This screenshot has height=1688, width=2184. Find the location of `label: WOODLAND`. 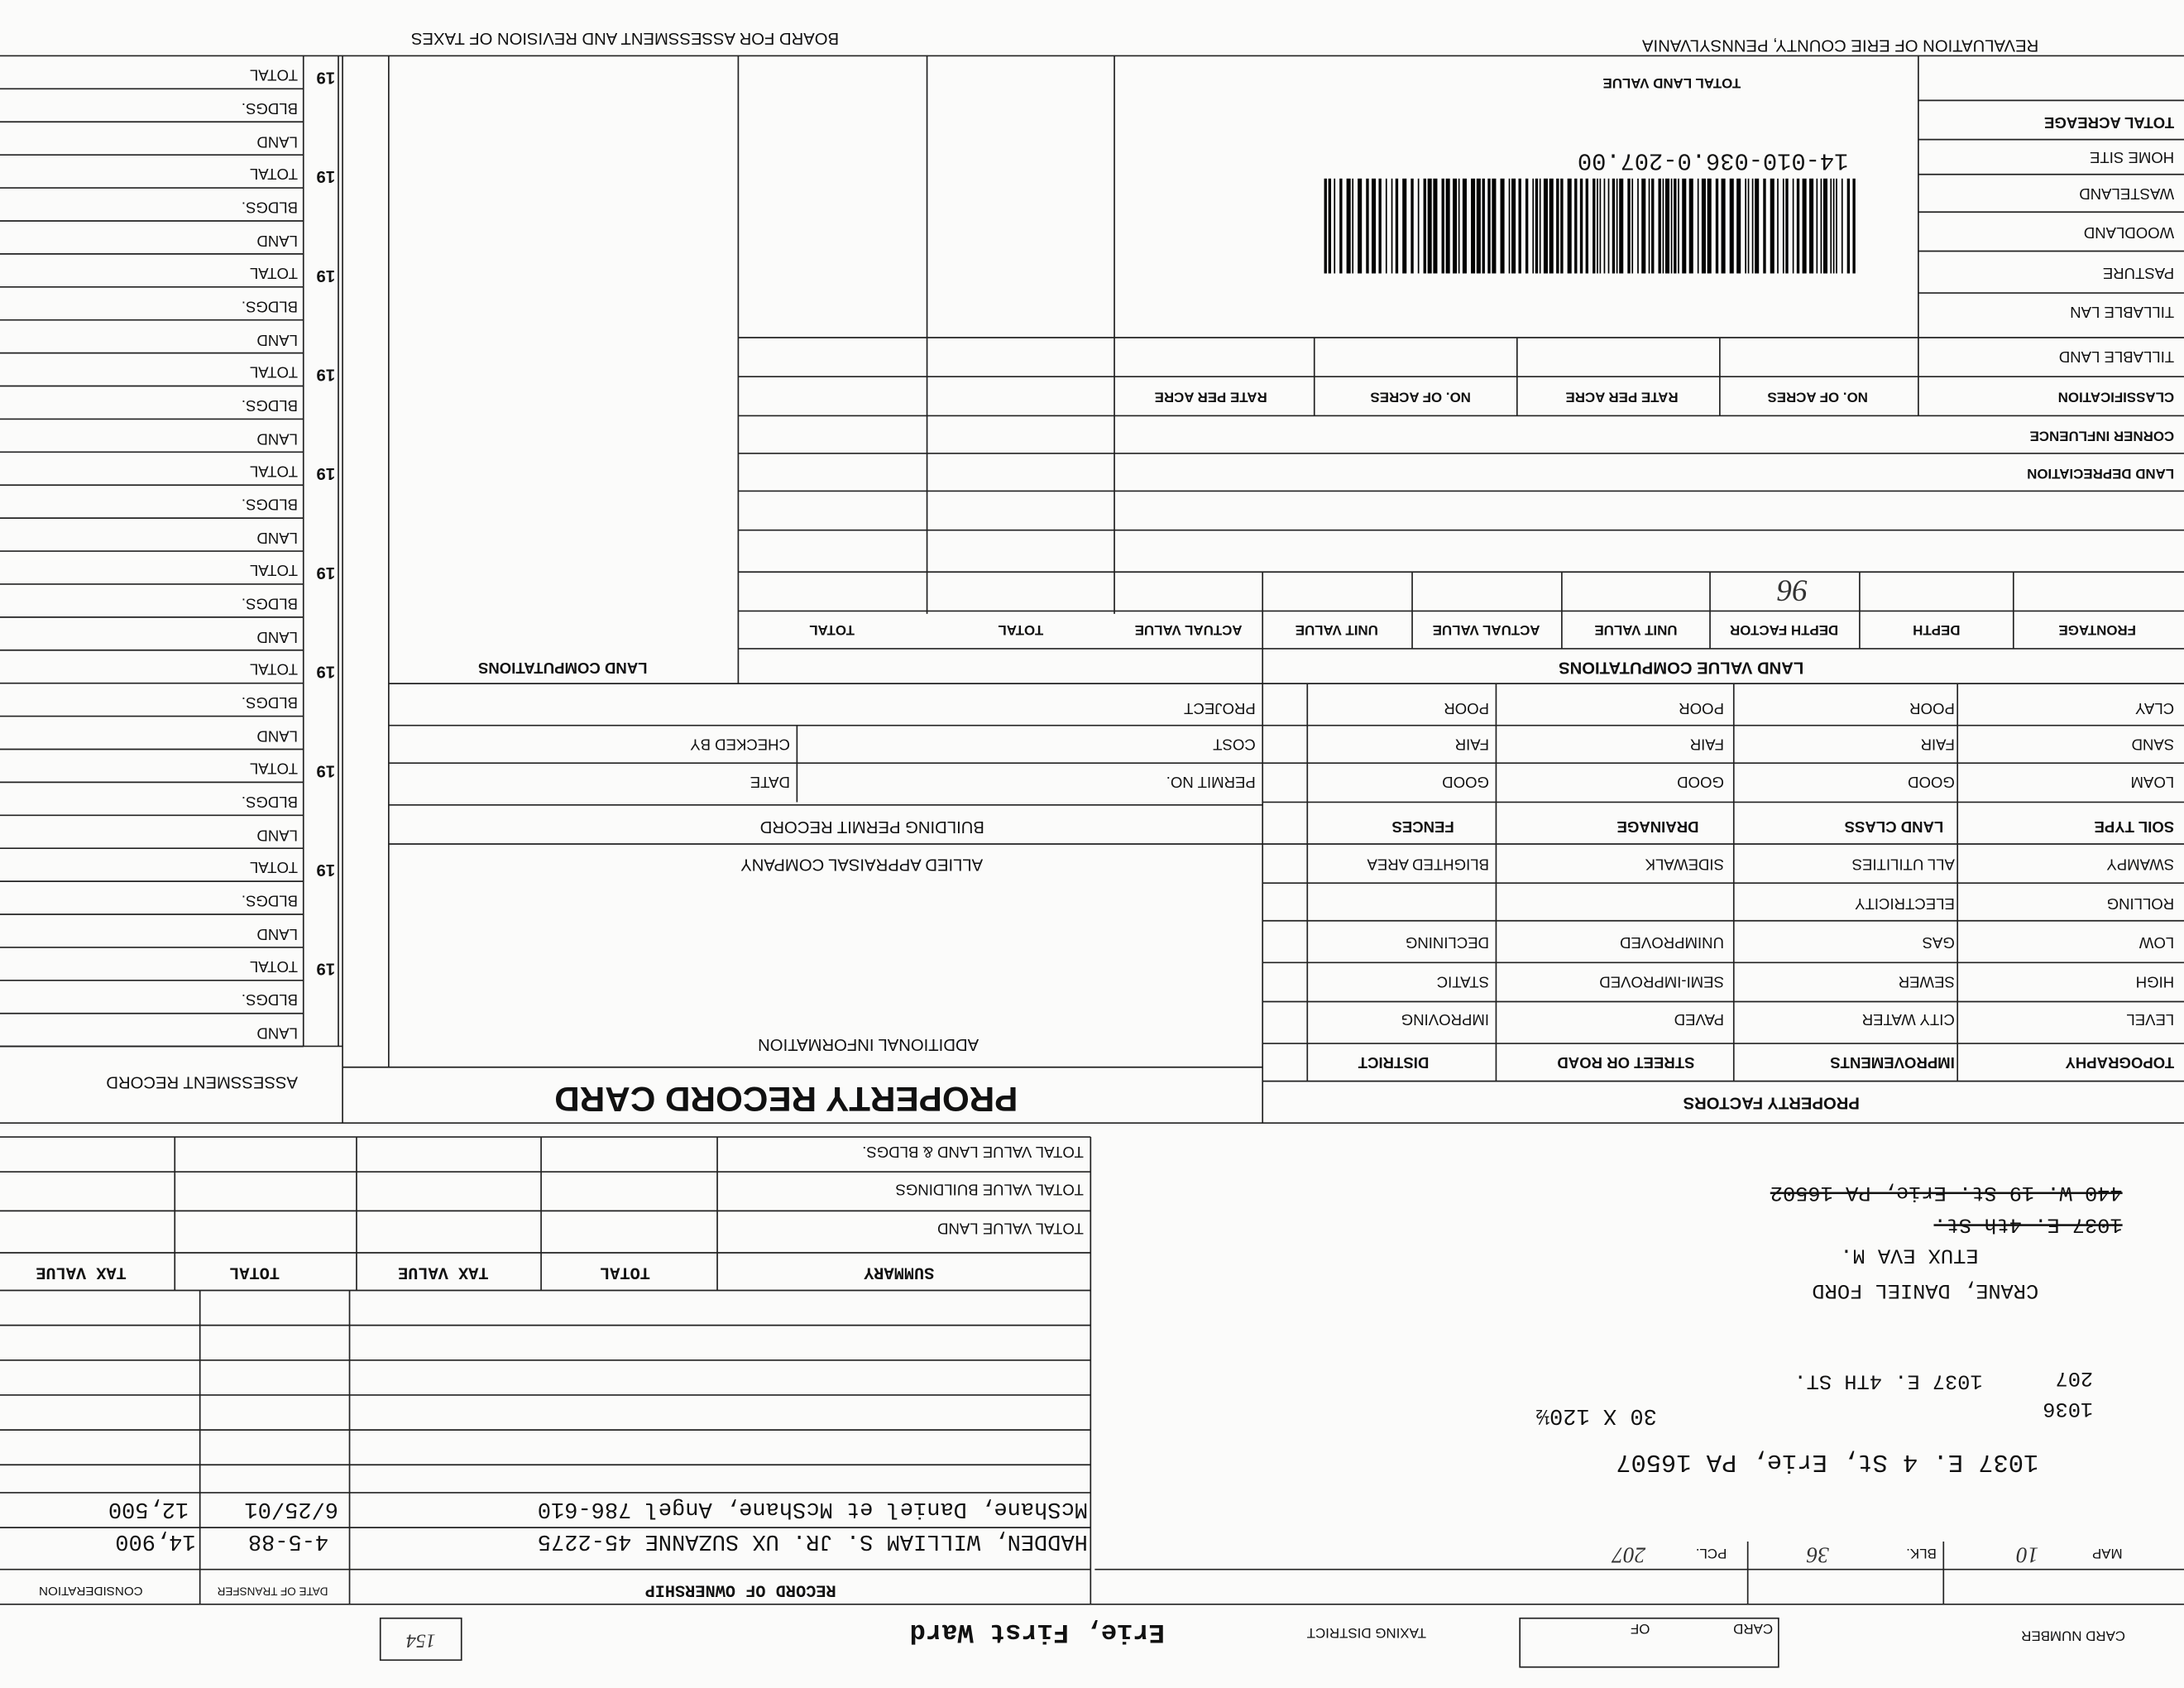

label: WOODLAND is located at coordinates (2129, 233).